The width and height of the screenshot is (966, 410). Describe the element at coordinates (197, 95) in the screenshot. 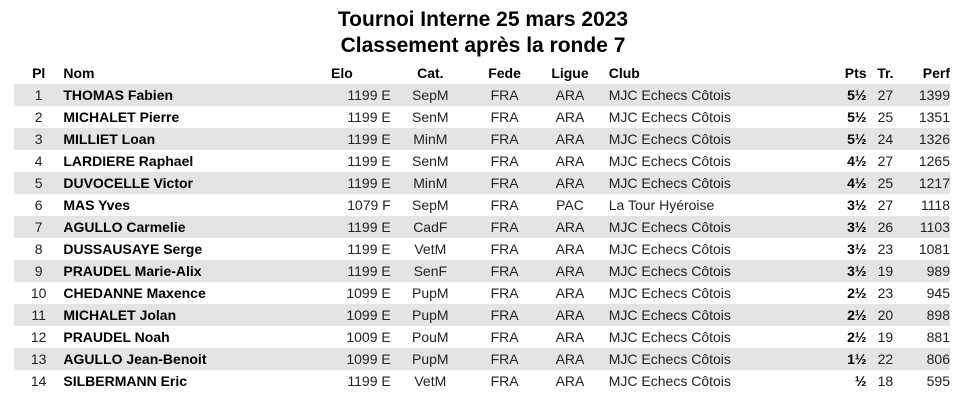

I see `cell-player-name: THOMAS Fabien` at that location.